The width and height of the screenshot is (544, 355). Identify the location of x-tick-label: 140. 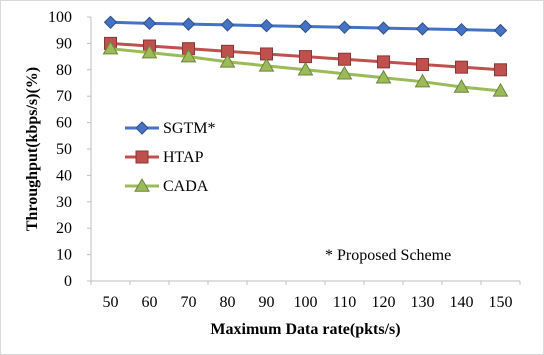
(462, 302).